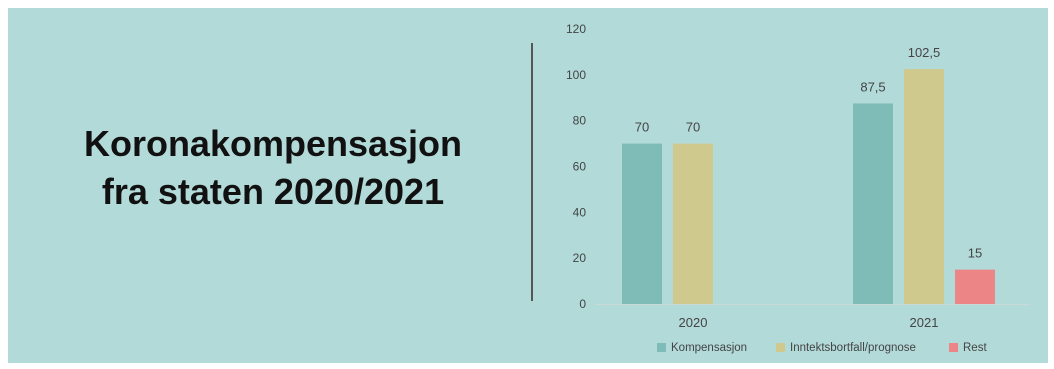 Image resolution: width=1054 pixels, height=369 pixels. I want to click on data-label: 102,5, so click(924, 52).